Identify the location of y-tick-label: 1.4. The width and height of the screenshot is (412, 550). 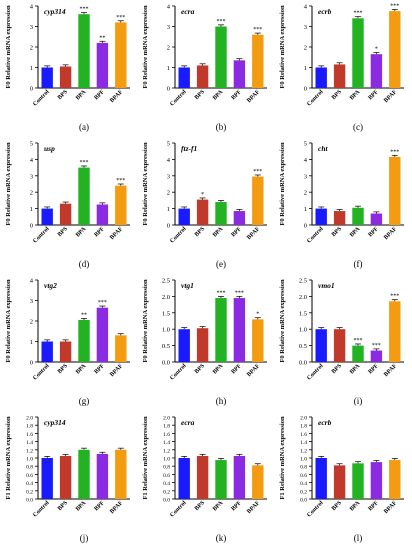
(303, 443).